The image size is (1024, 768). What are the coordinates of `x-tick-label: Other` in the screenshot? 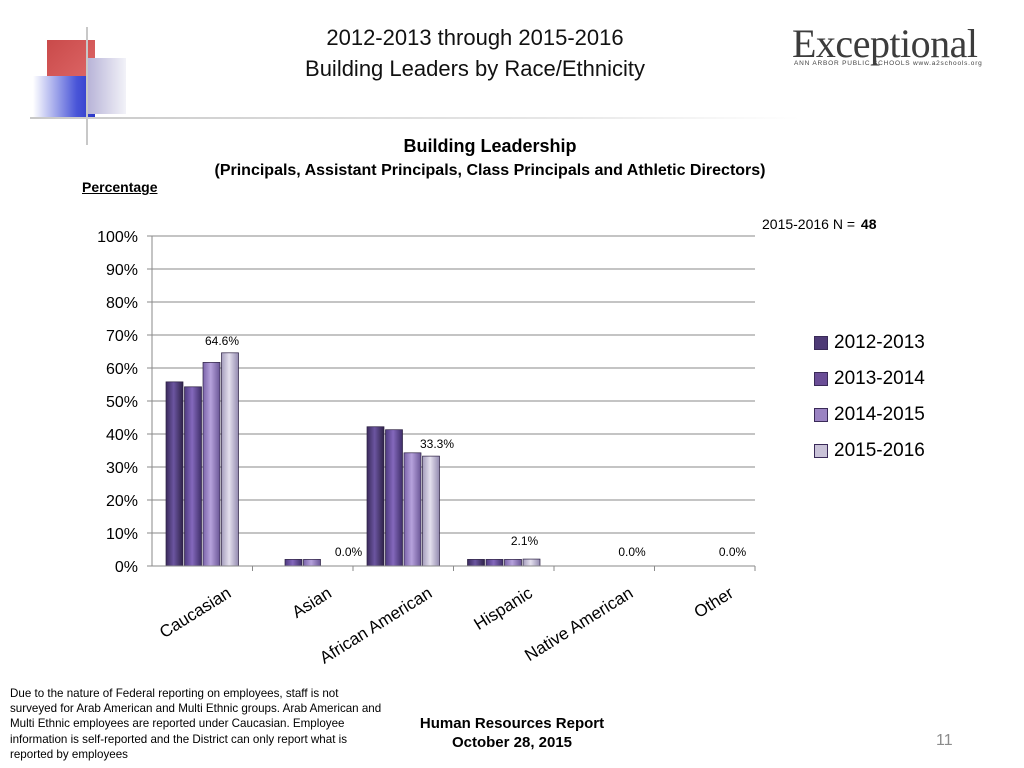 It's located at (714, 602).